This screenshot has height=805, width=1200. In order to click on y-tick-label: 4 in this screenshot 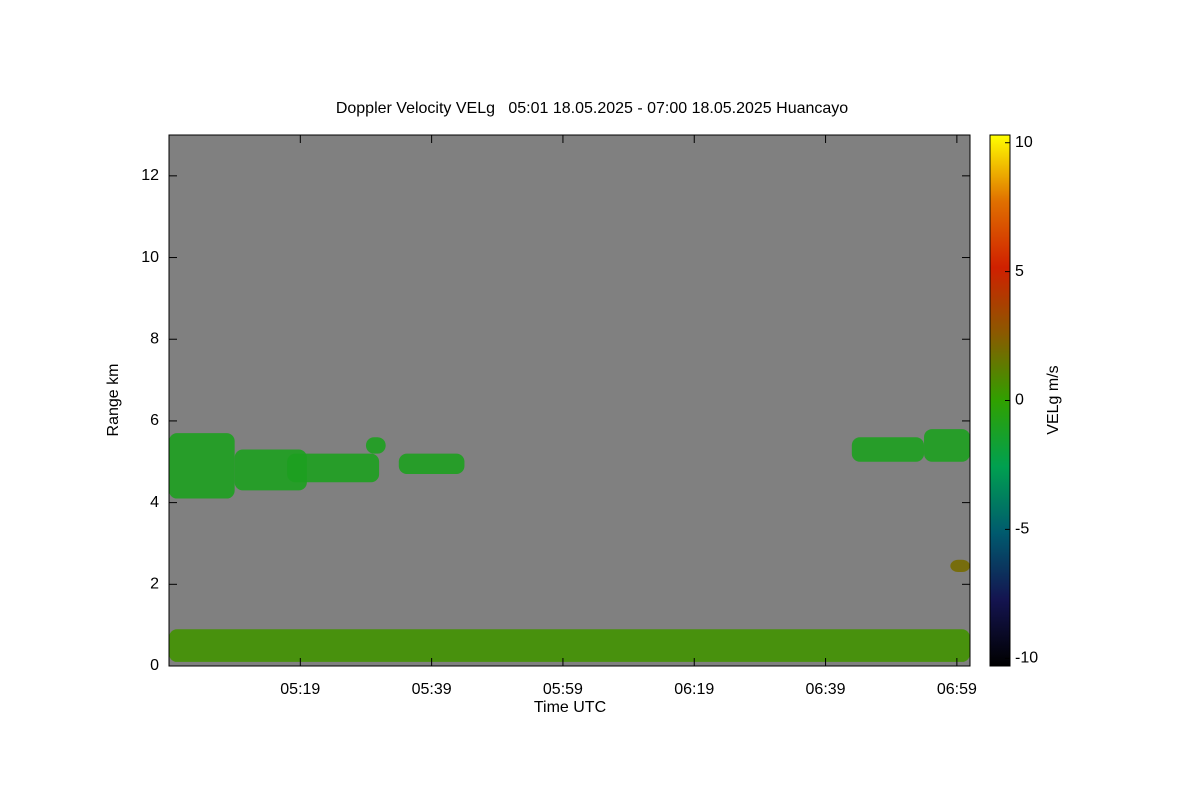, I will do `click(154, 502)`.